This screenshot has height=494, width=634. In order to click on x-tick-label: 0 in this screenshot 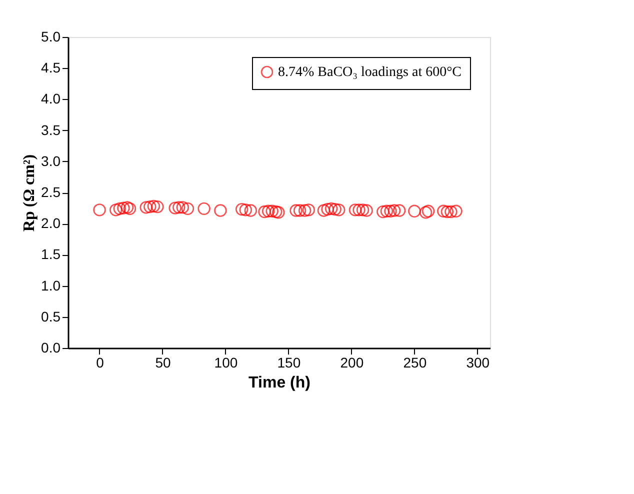, I will do `click(100, 362)`.